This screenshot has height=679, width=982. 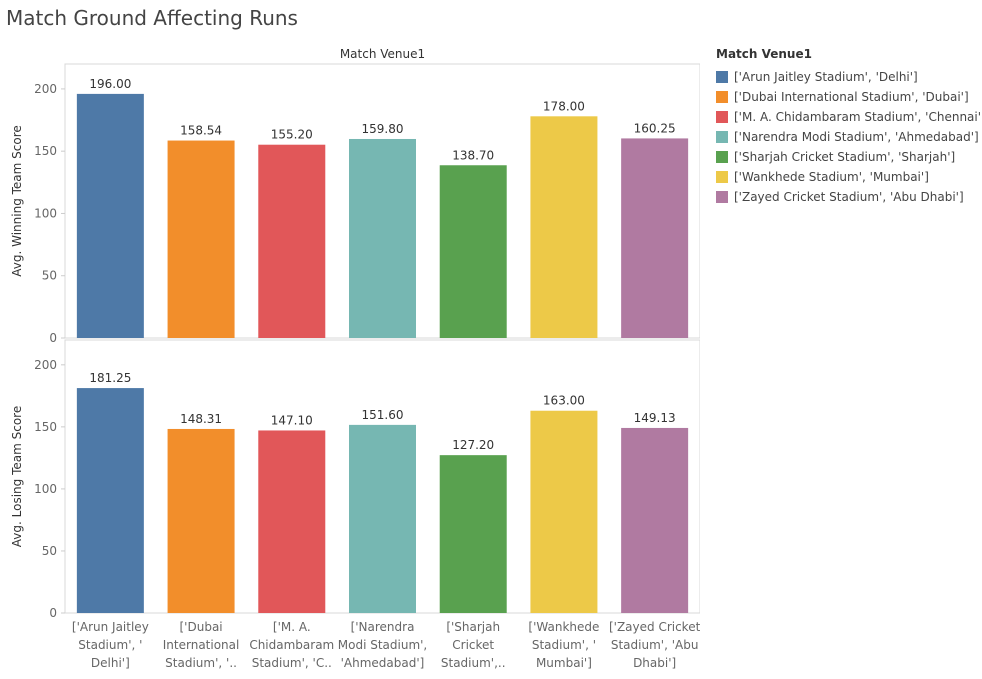 I want to click on legend-item: ['Sharjah Cricket Stadium', 'Sharjah'], so click(x=849, y=157).